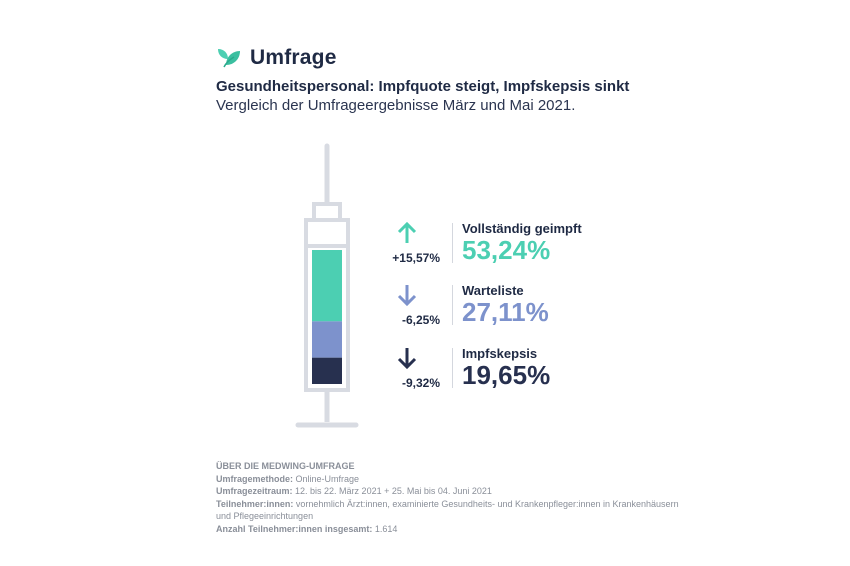 This screenshot has height=566, width=850. What do you see at coordinates (229, 58) in the screenshot?
I see `leaf-logo-icon` at bounding box center [229, 58].